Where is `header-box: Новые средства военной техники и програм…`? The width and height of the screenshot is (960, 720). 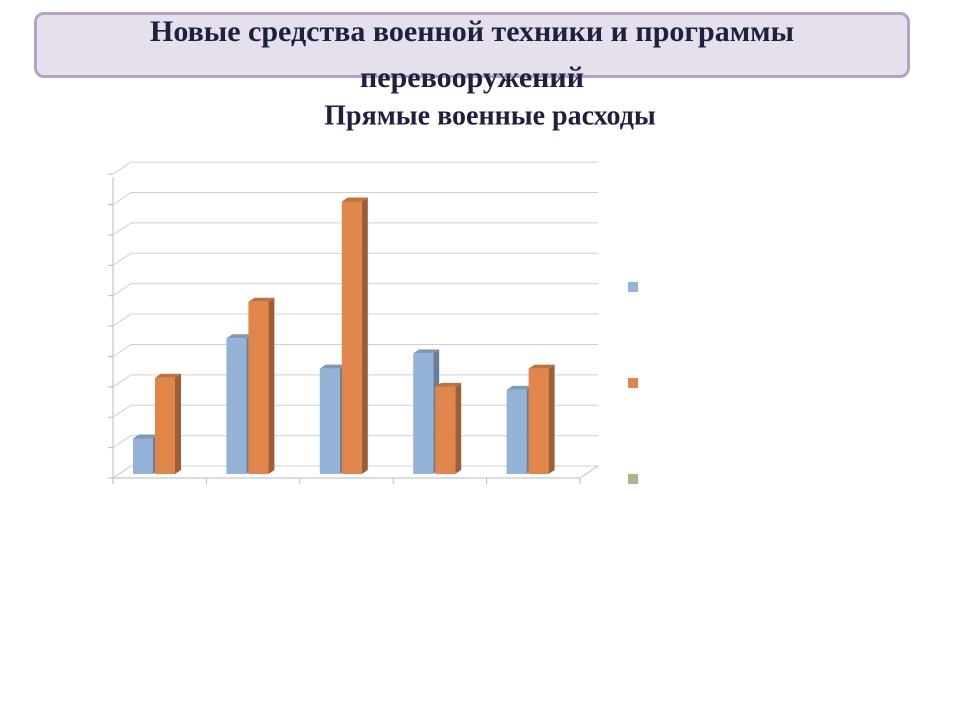
header-box: Новые средства военной техники и програм… is located at coordinates (472, 53).